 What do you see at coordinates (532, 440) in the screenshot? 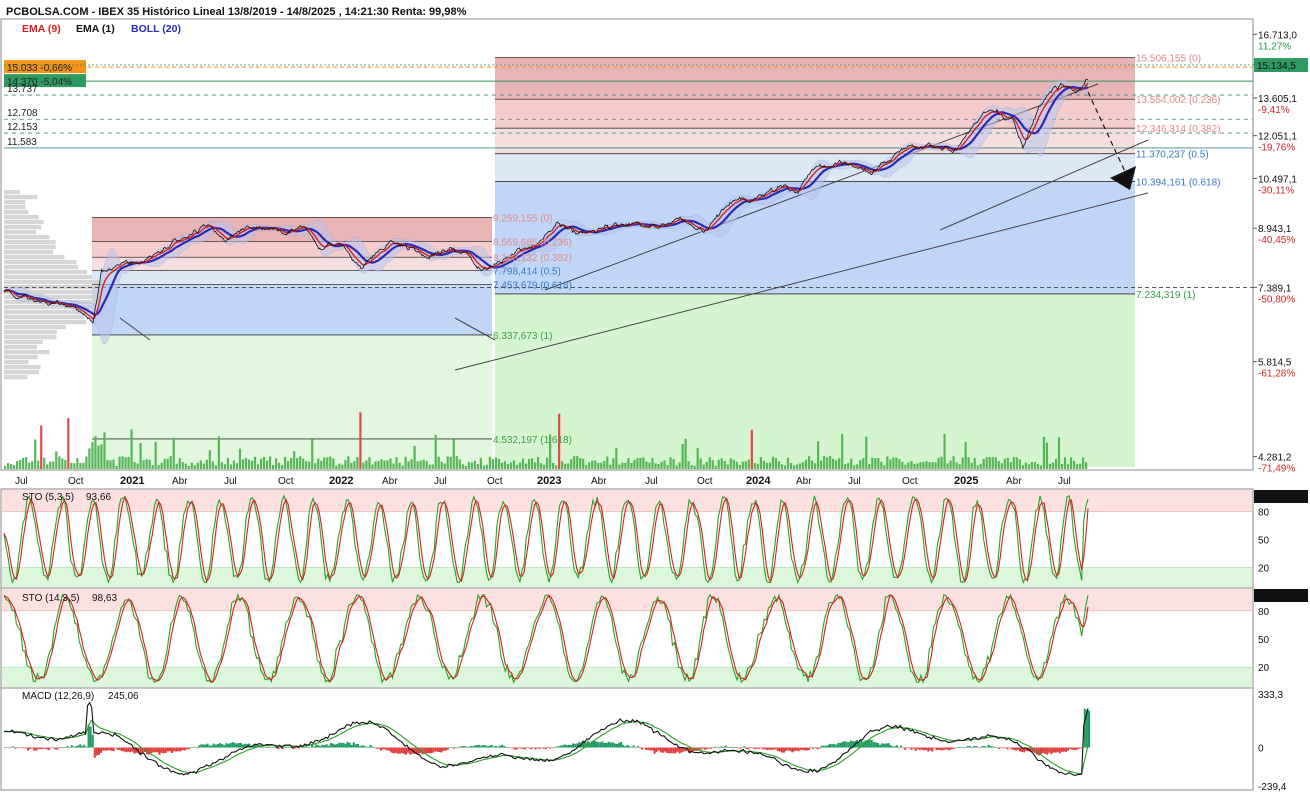
I see `fib-left-label-6: 4.532,197 (1.618)` at bounding box center [532, 440].